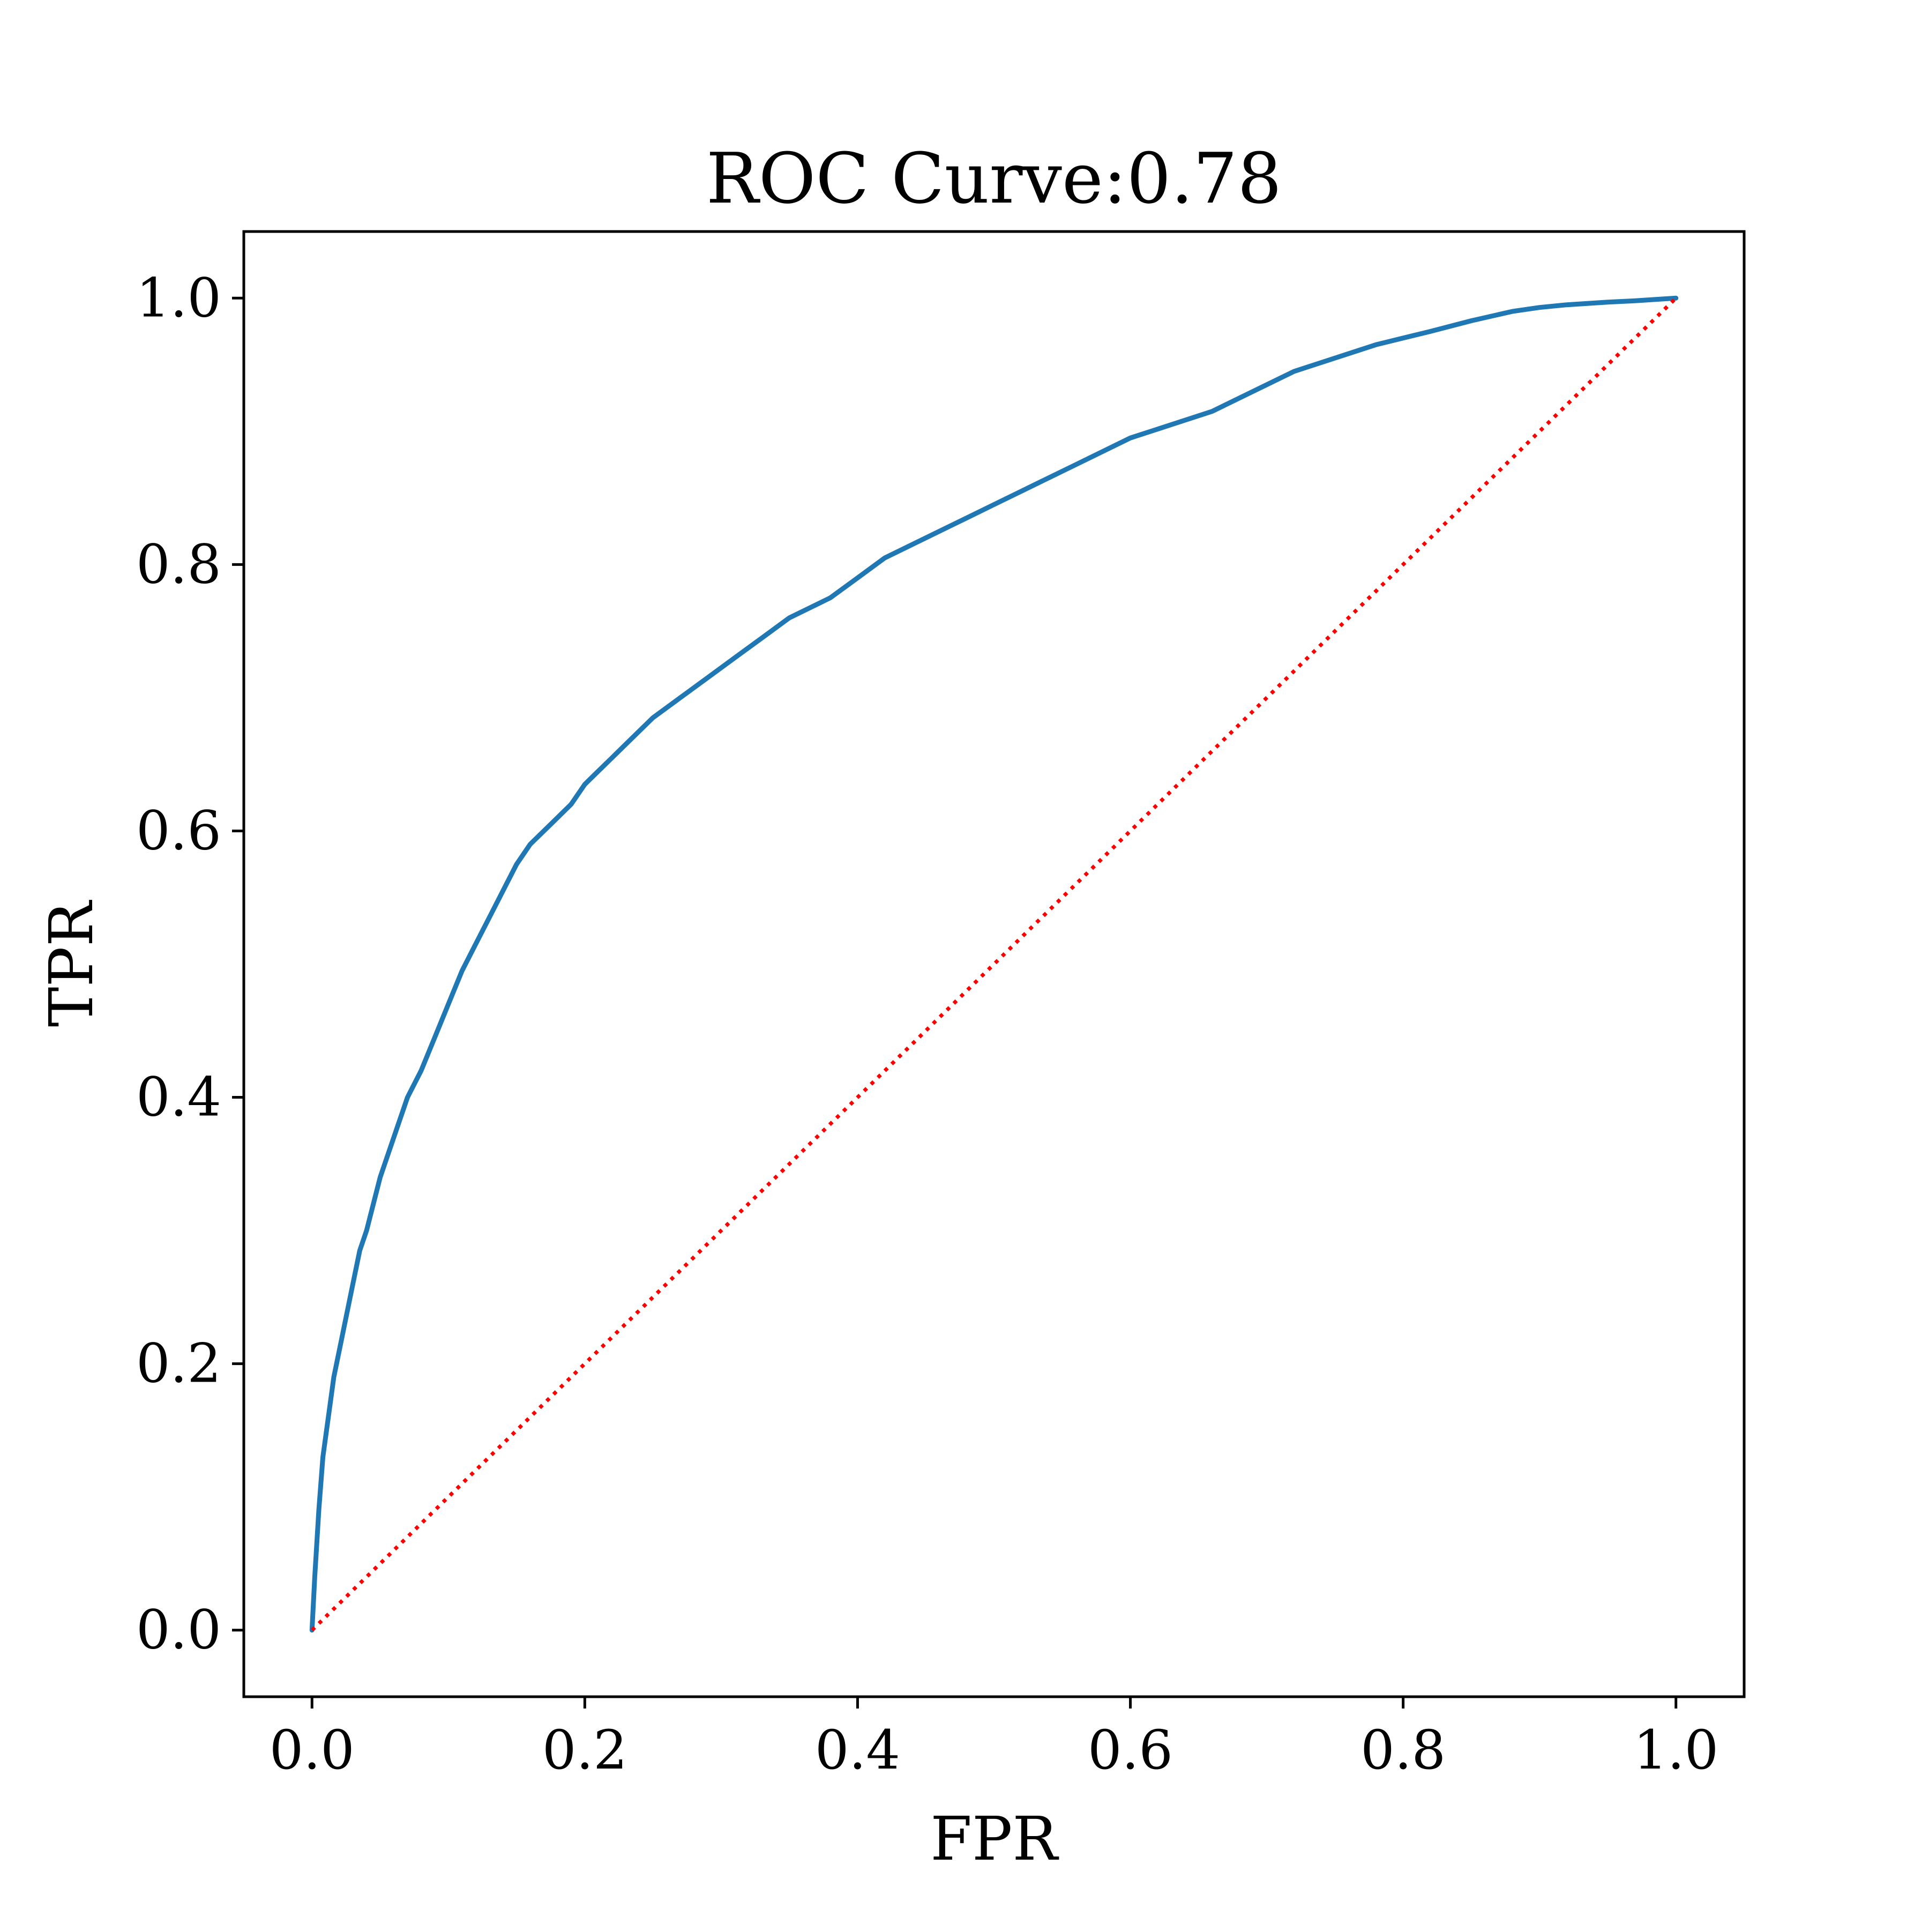 Image resolution: width=1929 pixels, height=1932 pixels. Describe the element at coordinates (1403, 1750) in the screenshot. I see `x-tick-label: 0.8` at that location.